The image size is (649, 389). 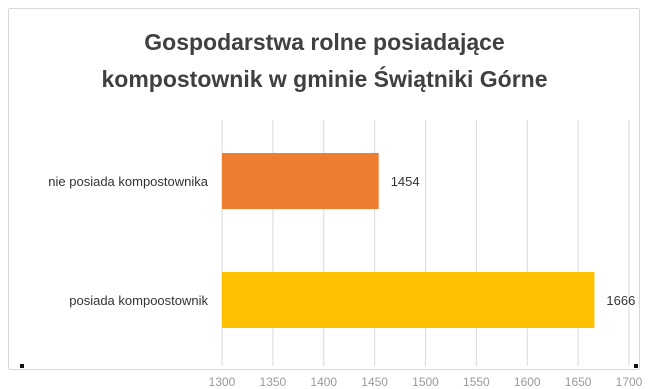 I want to click on x-tick-label: 1500, so click(x=425, y=382).